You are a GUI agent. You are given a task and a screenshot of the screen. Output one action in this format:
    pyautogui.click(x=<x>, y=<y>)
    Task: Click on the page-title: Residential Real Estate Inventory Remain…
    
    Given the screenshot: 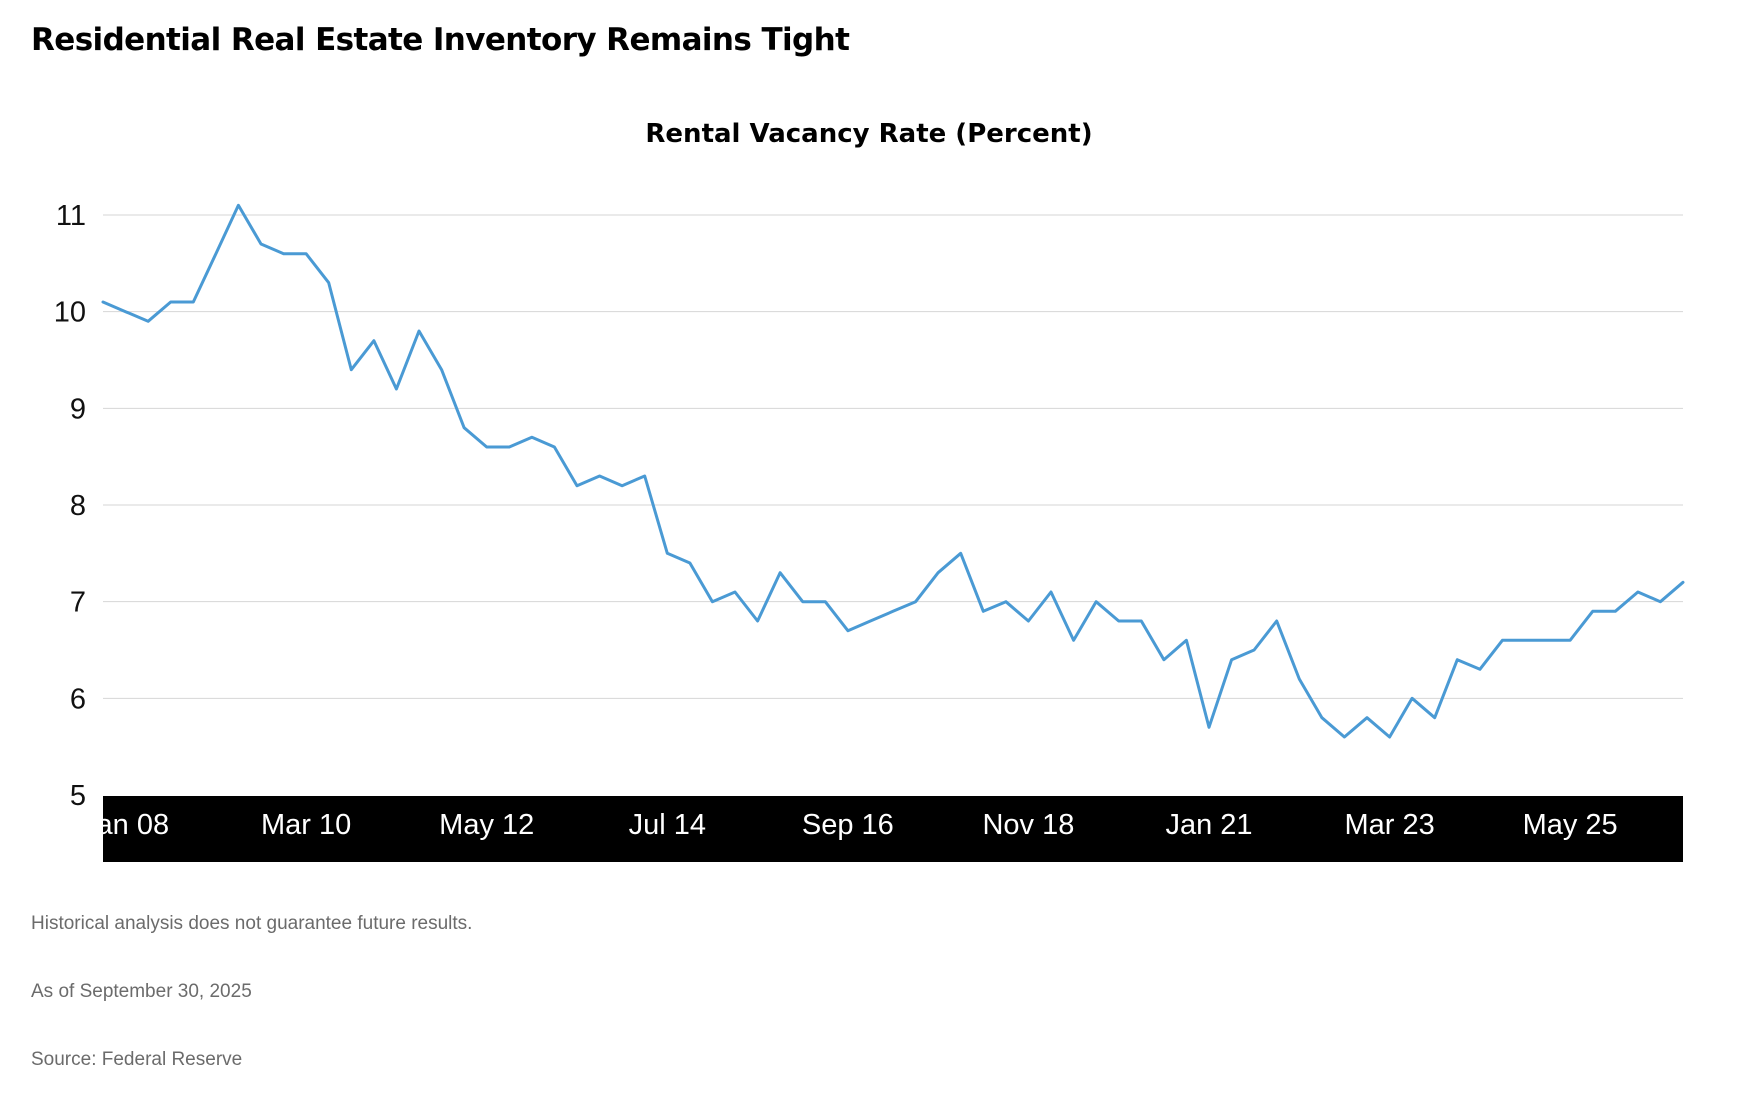 What is the action you would take?
    pyautogui.click(x=440, y=40)
    